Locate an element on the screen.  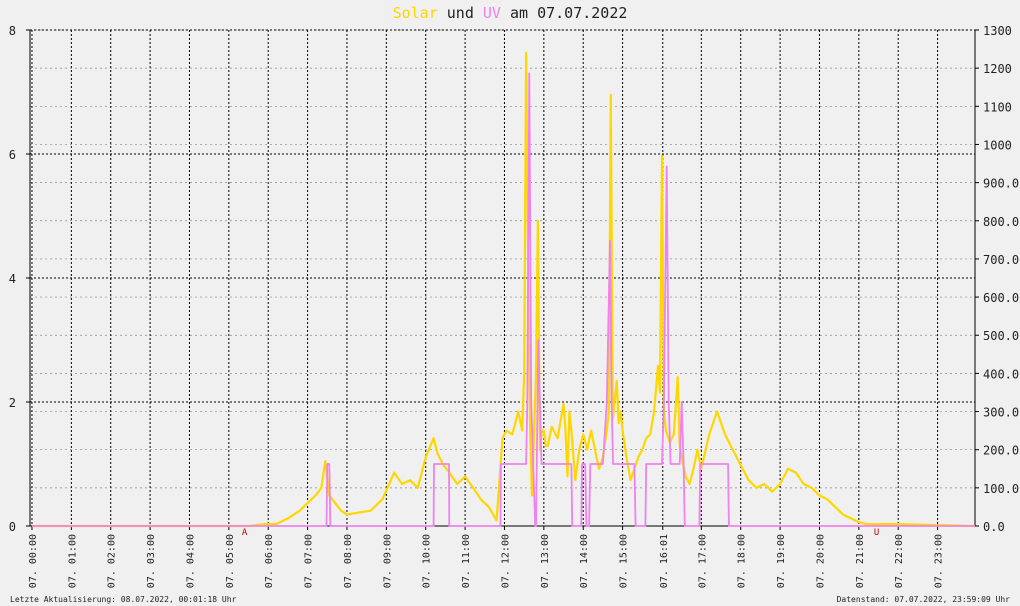
x-tick-label: 07. 03:00 is located at coordinates (151, 561).